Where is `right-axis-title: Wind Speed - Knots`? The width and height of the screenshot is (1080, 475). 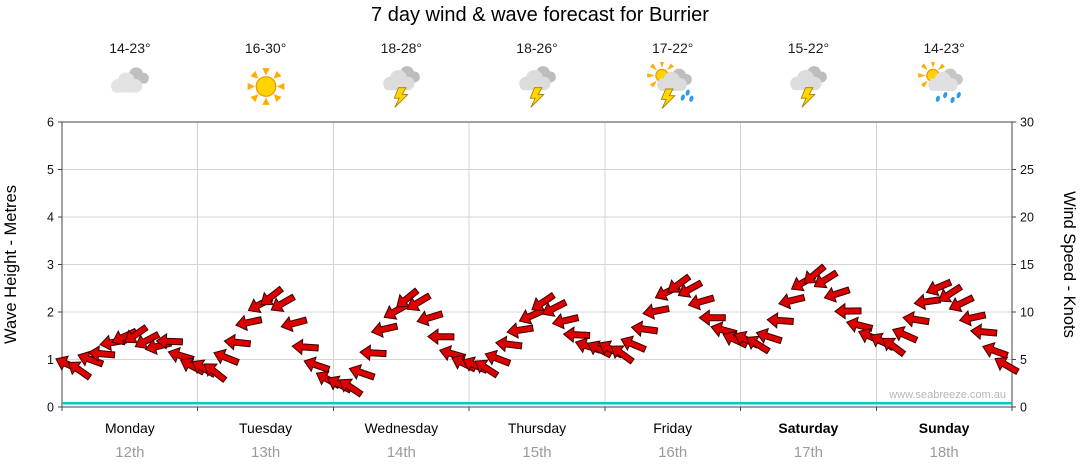
right-axis-title: Wind Speed - Knots is located at coordinates (1069, 264).